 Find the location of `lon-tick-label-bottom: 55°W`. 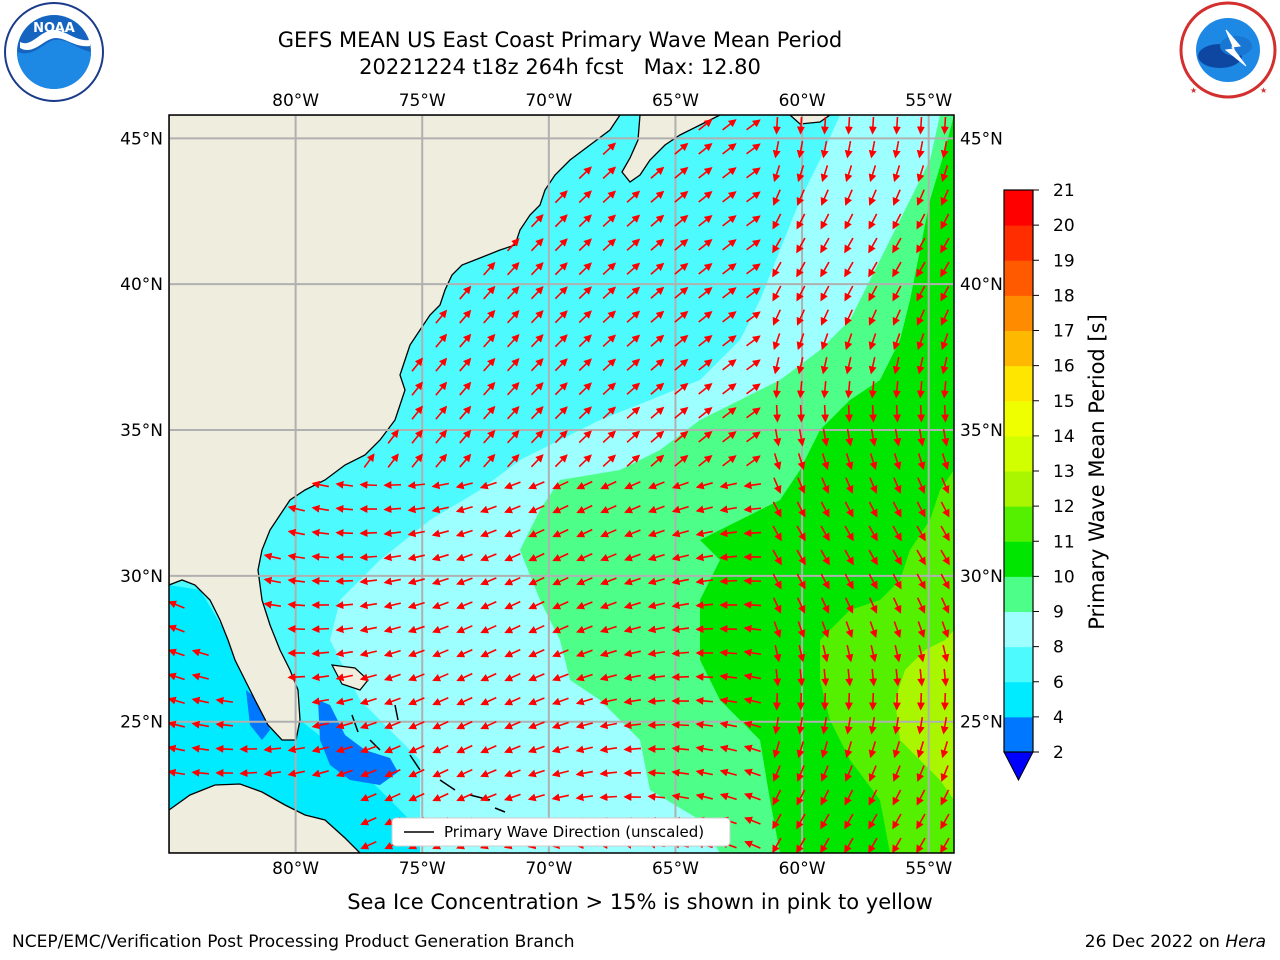

lon-tick-label-bottom: 55°W is located at coordinates (928, 869).